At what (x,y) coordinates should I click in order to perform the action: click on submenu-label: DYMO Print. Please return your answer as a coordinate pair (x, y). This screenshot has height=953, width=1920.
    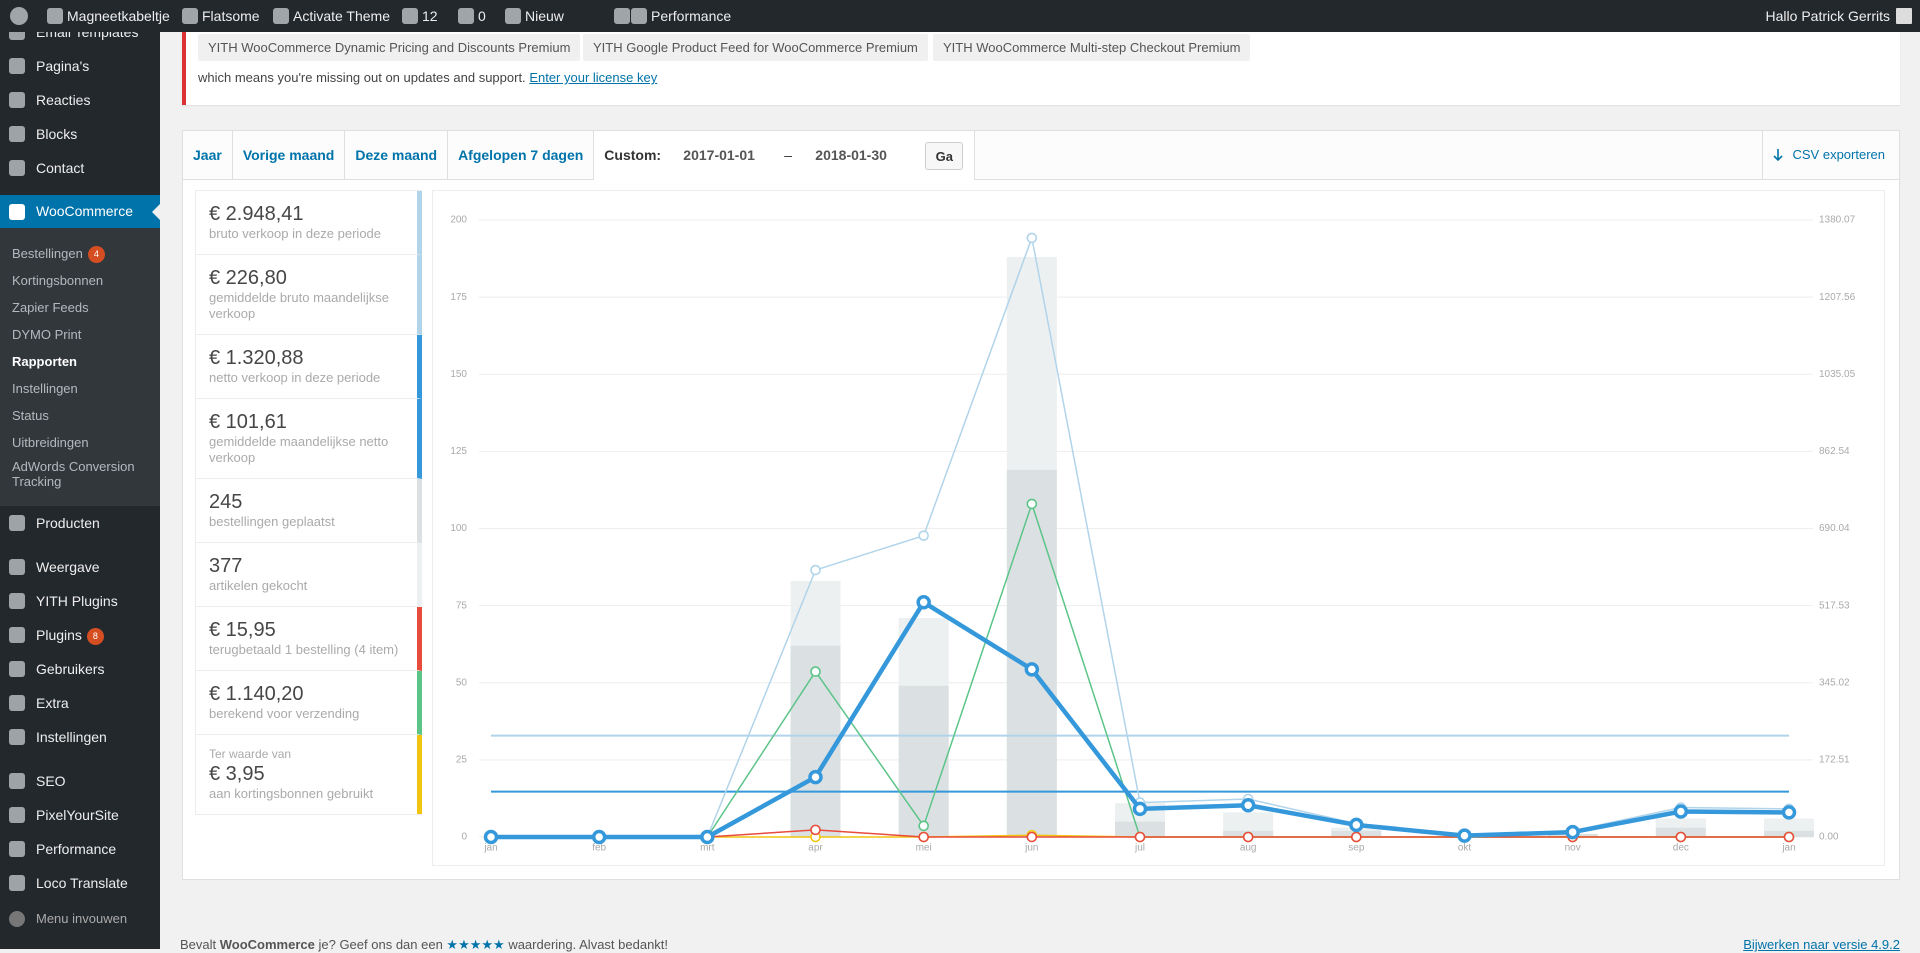
    Looking at the image, I should click on (47, 334).